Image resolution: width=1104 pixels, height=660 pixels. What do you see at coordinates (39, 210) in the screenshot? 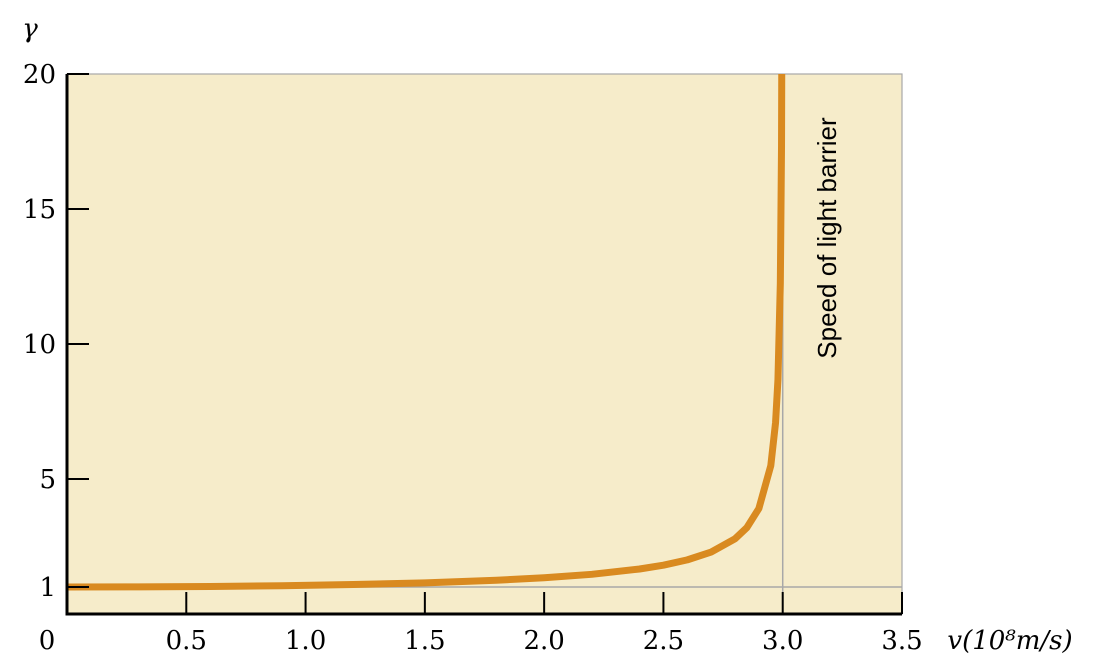
I see `y-tick-label: 15` at bounding box center [39, 210].